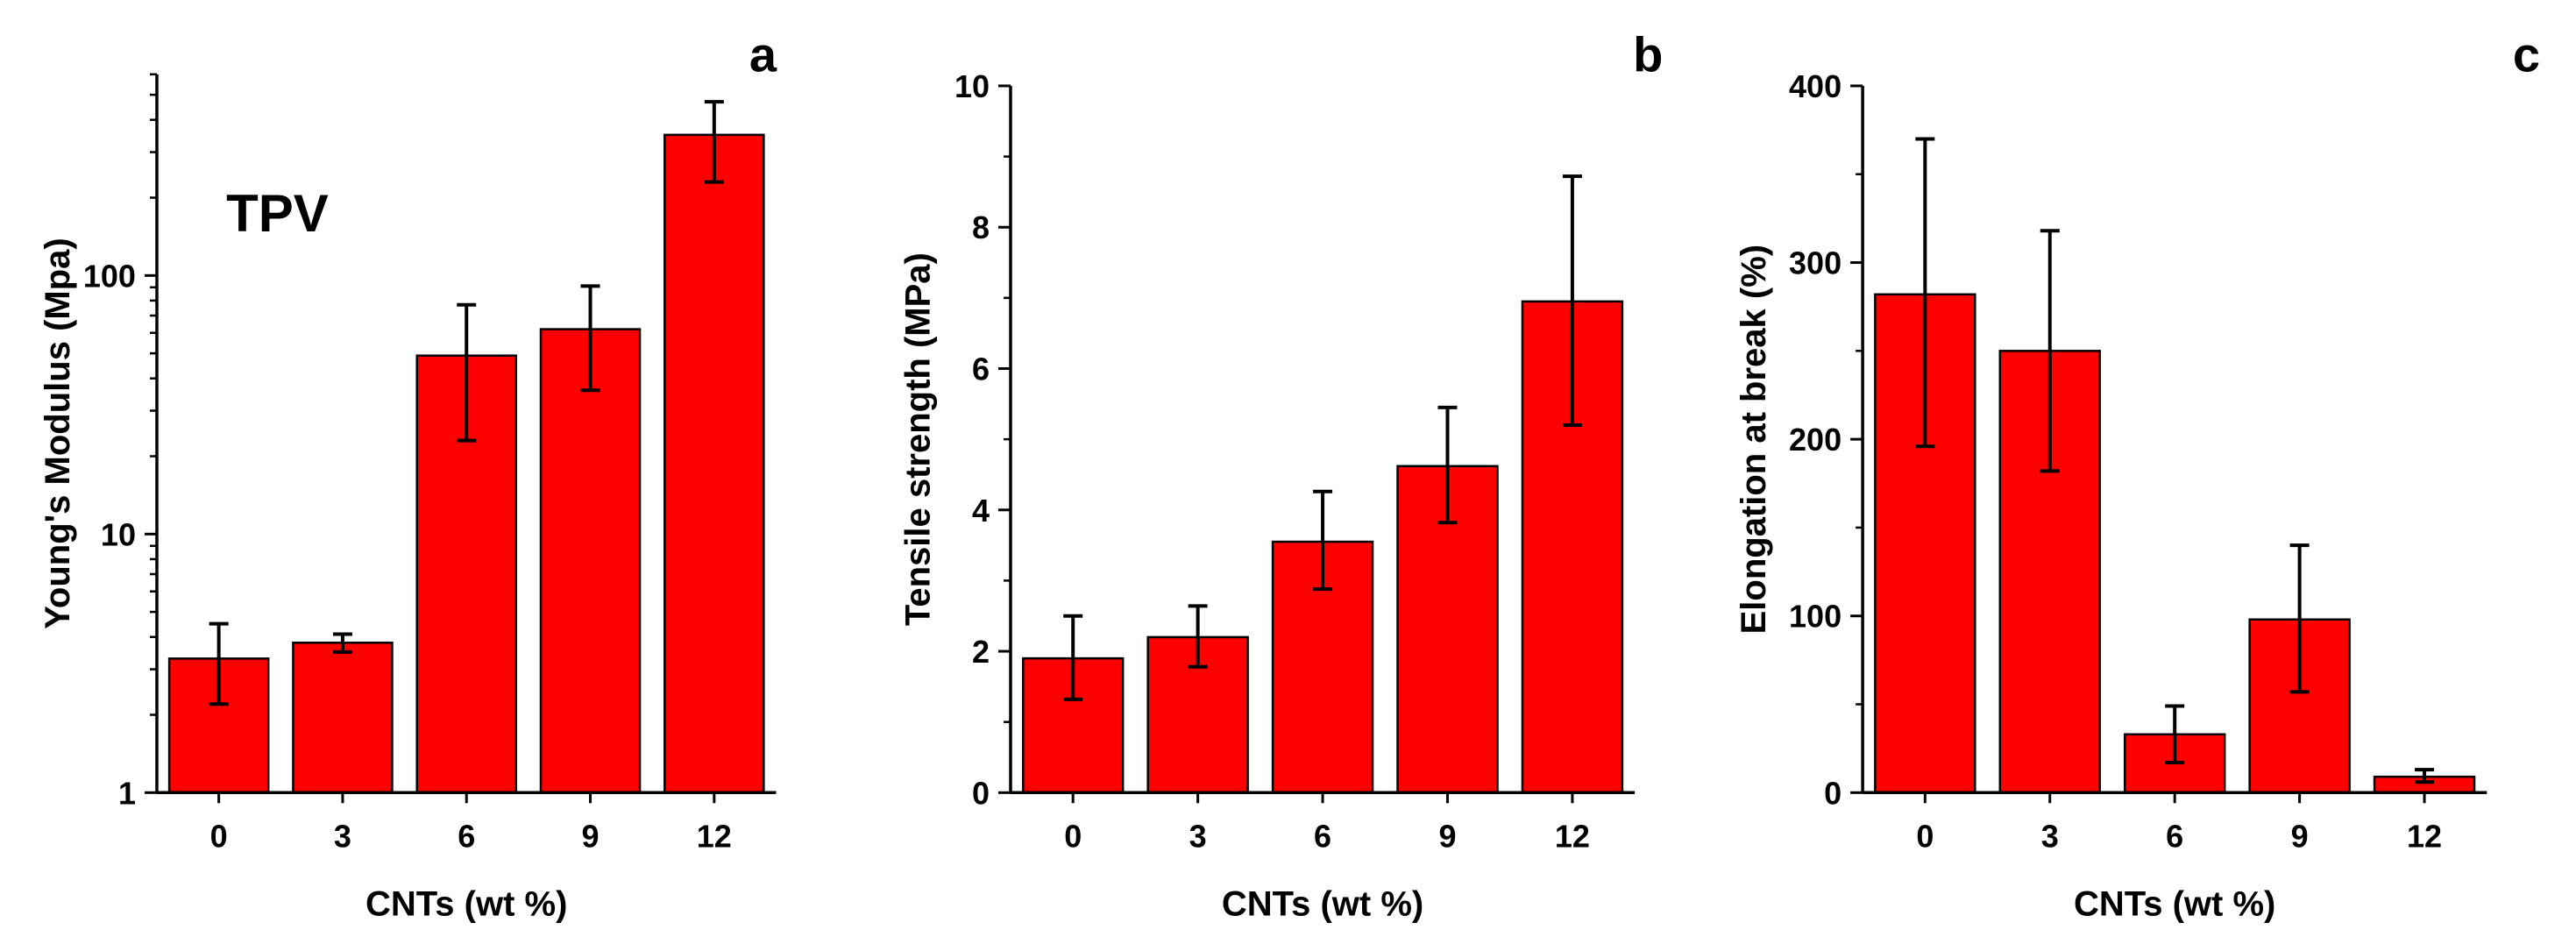  I want to click on y-tick-label: 6, so click(981, 369).